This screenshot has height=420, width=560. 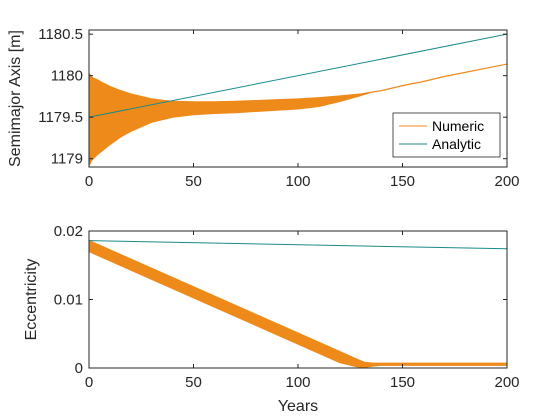 I want to click on legend-label-analytic: Analytic, so click(x=456, y=144).